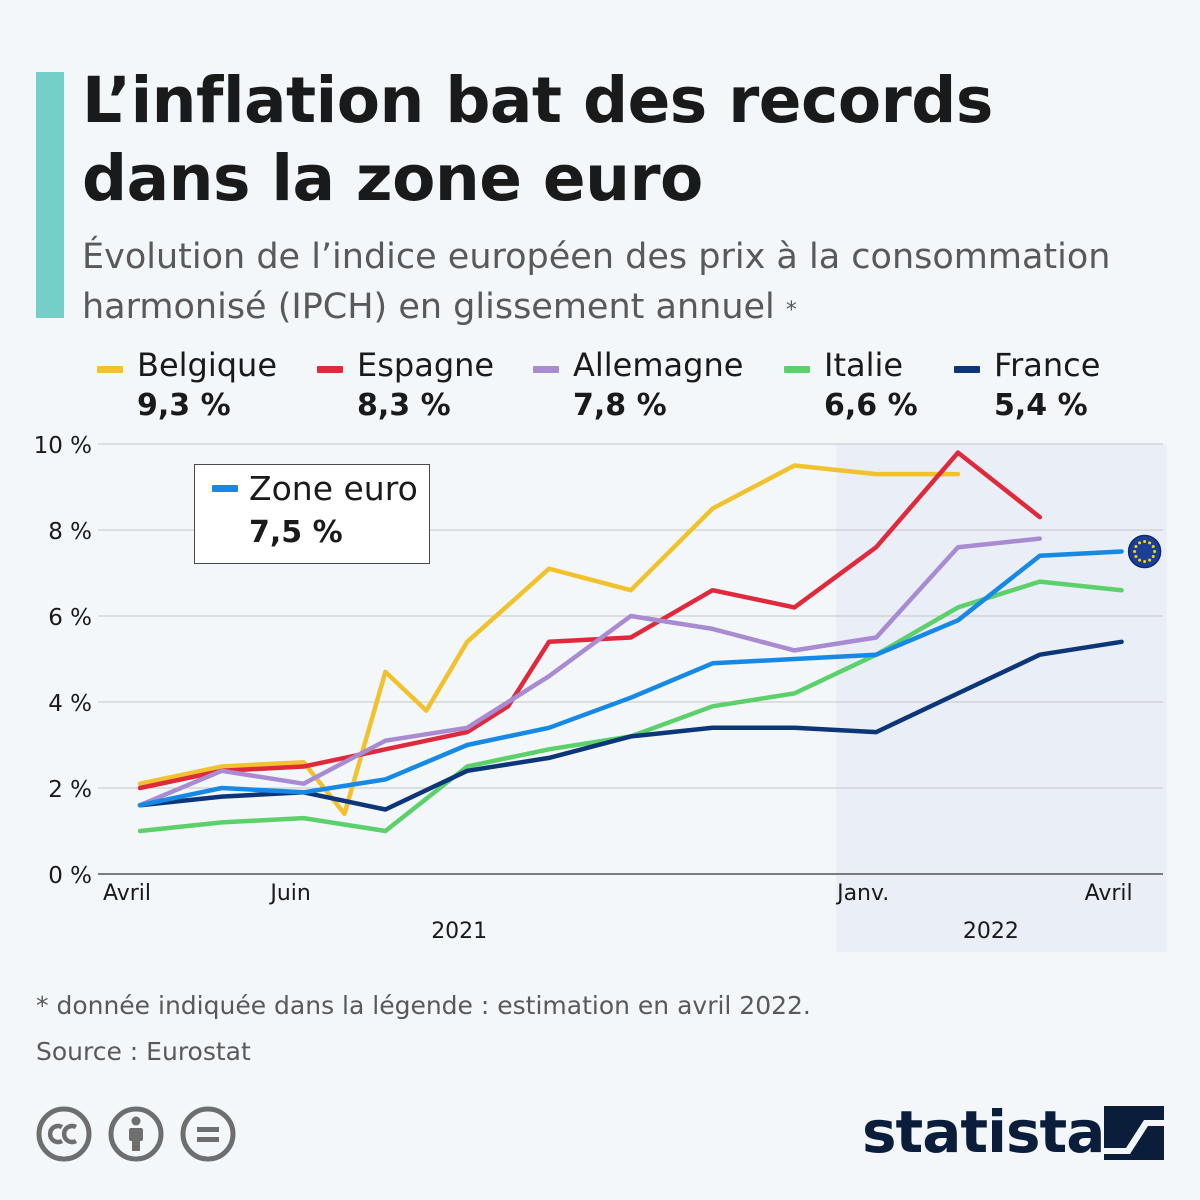 Image resolution: width=1200 pixels, height=1200 pixels. I want to click on attribution-icon, so click(136, 1134).